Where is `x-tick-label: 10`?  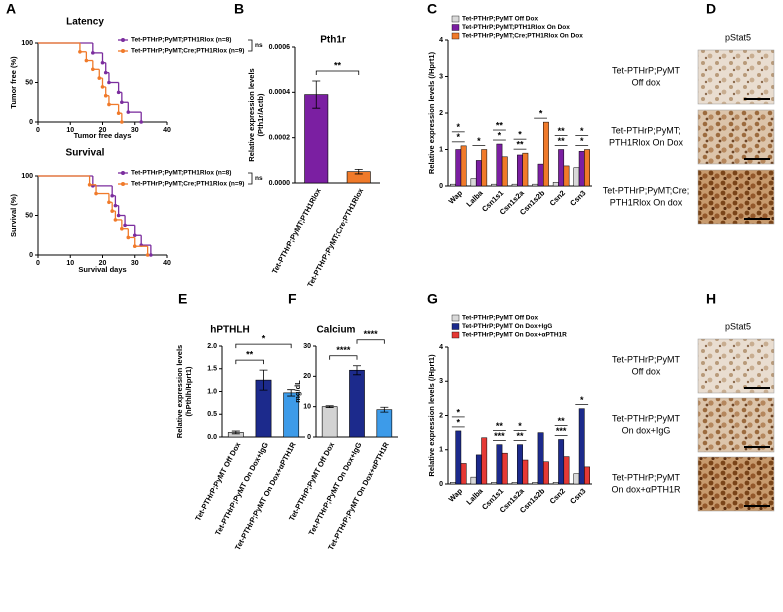 x-tick-label: 10 is located at coordinates (70, 263).